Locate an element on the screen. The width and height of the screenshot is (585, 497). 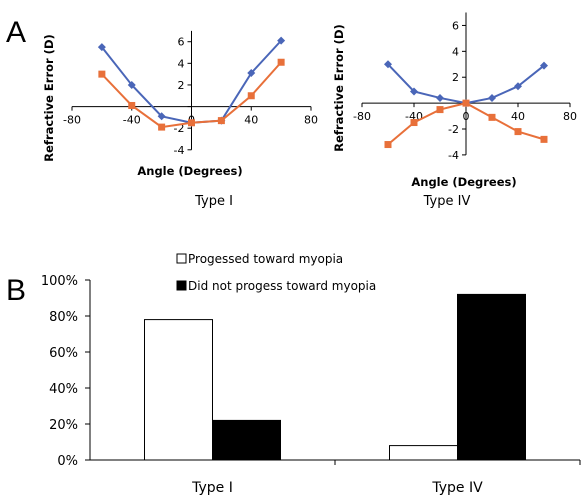
x-tick-label: 0 is located at coordinates (466, 116).